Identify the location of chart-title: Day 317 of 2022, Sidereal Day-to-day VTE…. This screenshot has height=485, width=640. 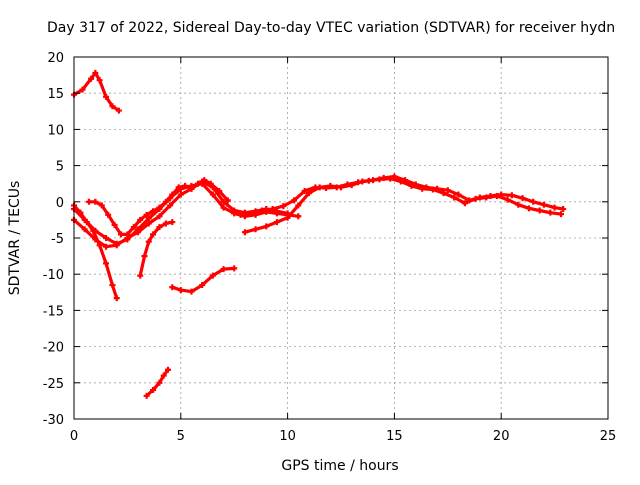
(331, 28).